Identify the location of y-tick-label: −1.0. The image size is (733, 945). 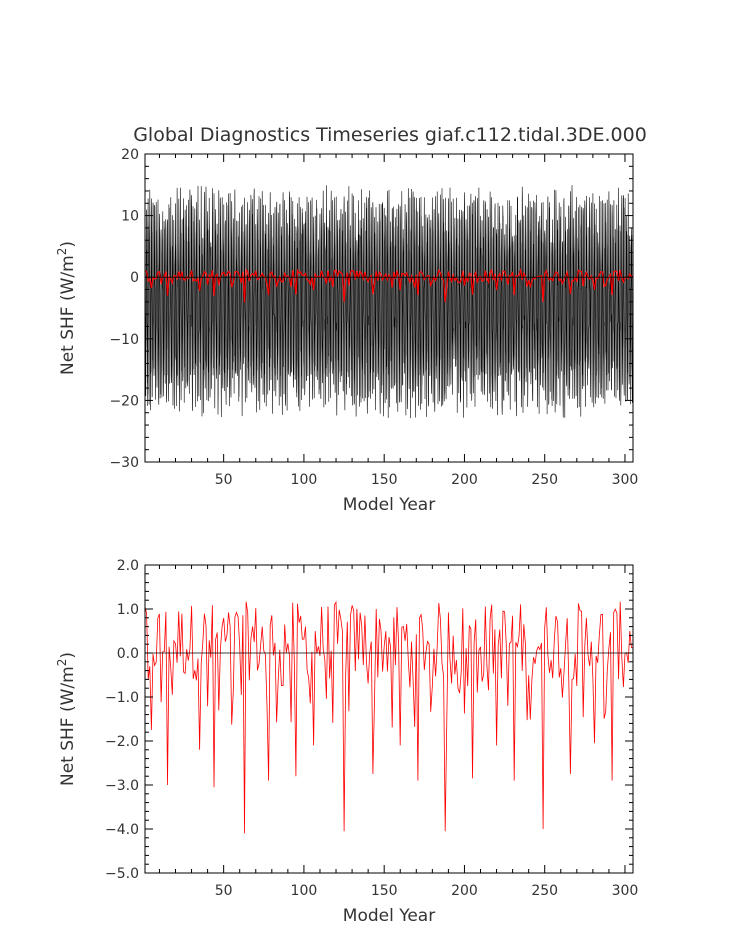
(122, 698).